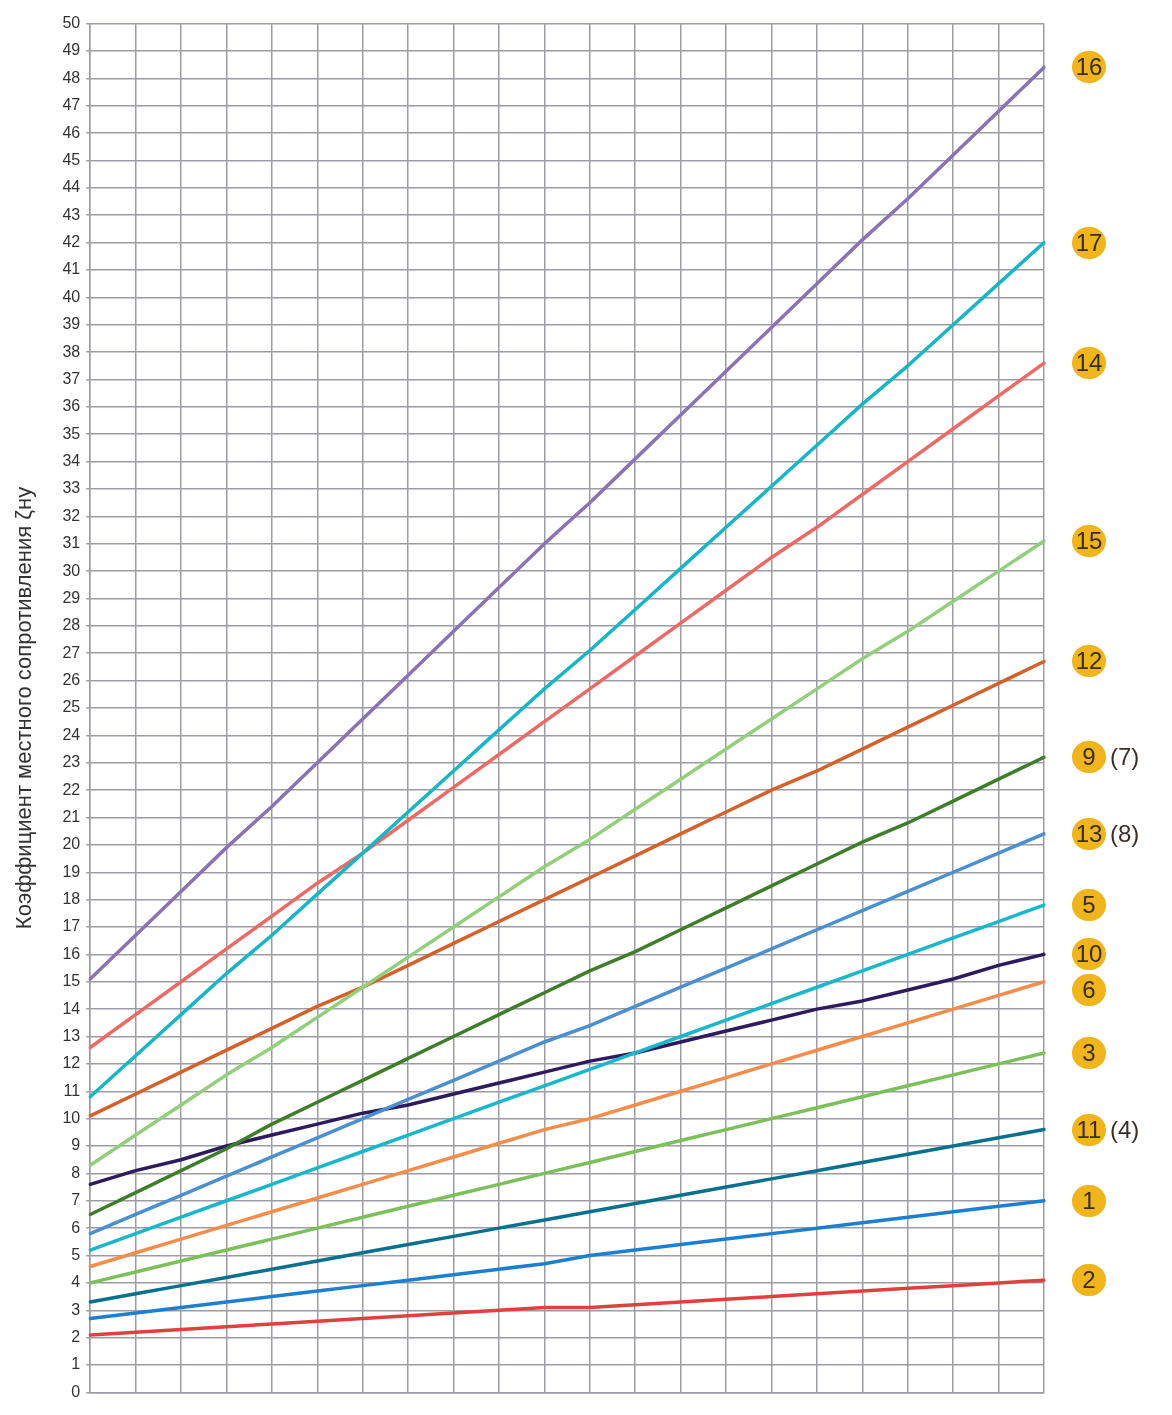 The image size is (1172, 1415). Describe the element at coordinates (71, 1118) in the screenshot. I see `y-tick-label: 10` at that location.